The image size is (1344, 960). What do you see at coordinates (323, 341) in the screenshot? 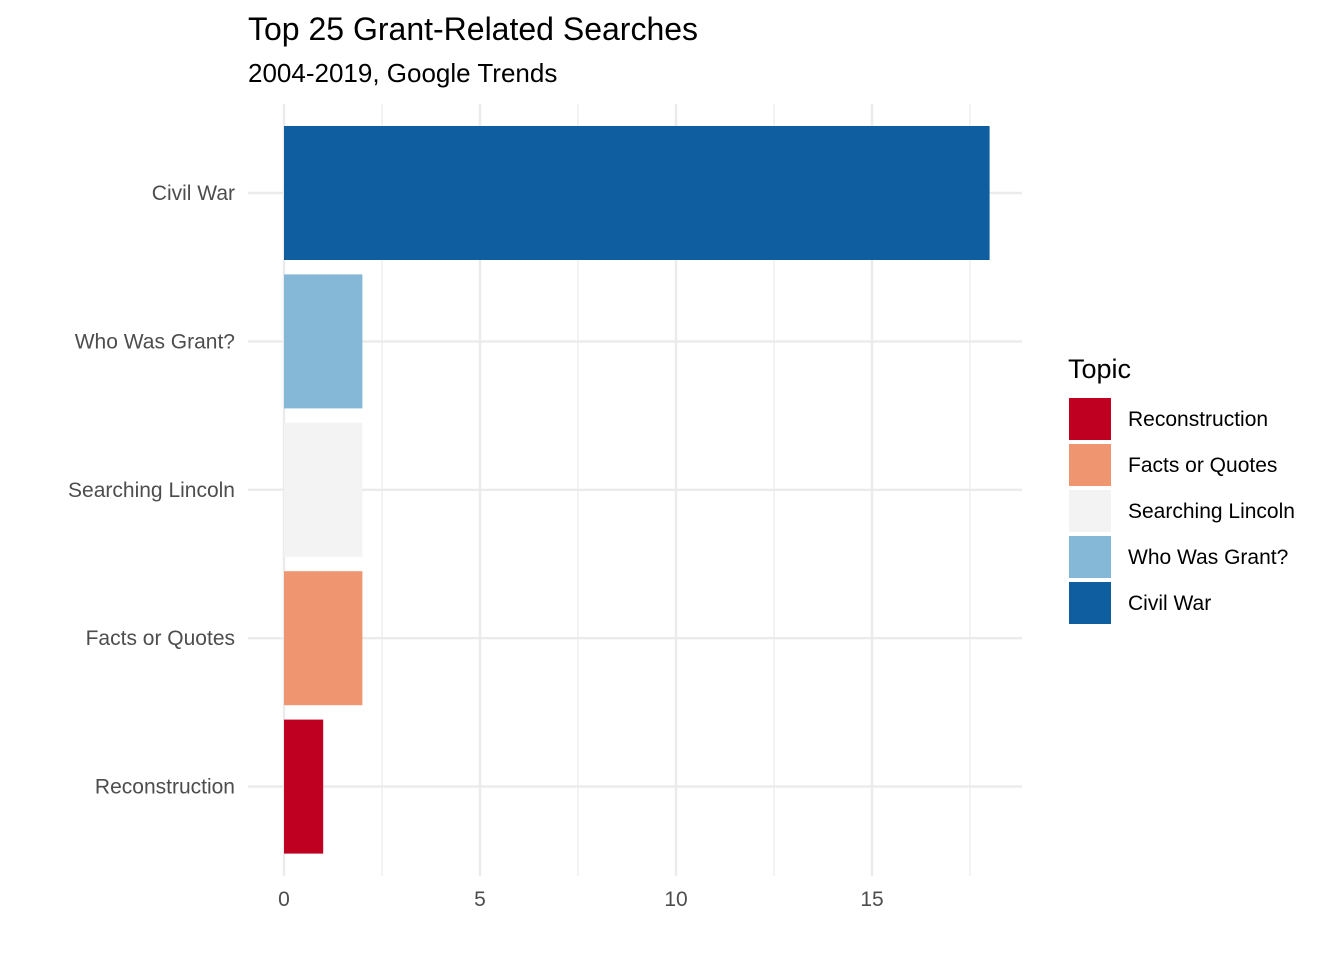
I see `bar-who-was-grant` at bounding box center [323, 341].